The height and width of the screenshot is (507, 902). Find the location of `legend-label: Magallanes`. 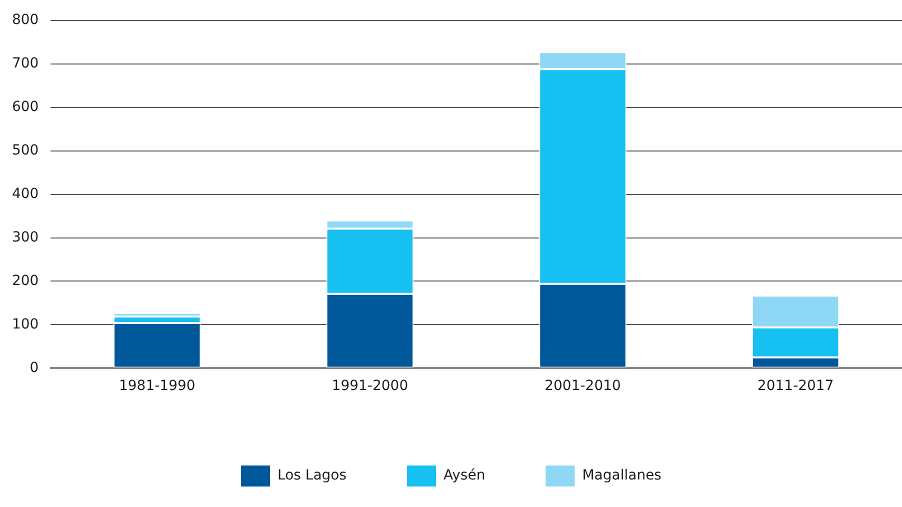

legend-label: Magallanes is located at coordinates (622, 476).